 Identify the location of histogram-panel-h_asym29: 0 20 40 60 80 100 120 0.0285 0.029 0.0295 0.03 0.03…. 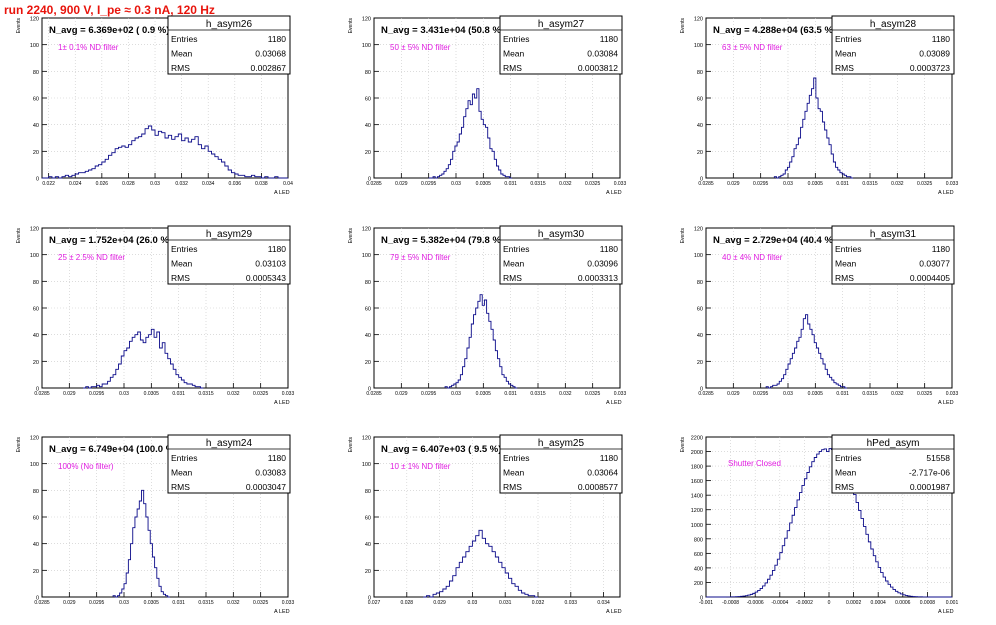
(155, 315).